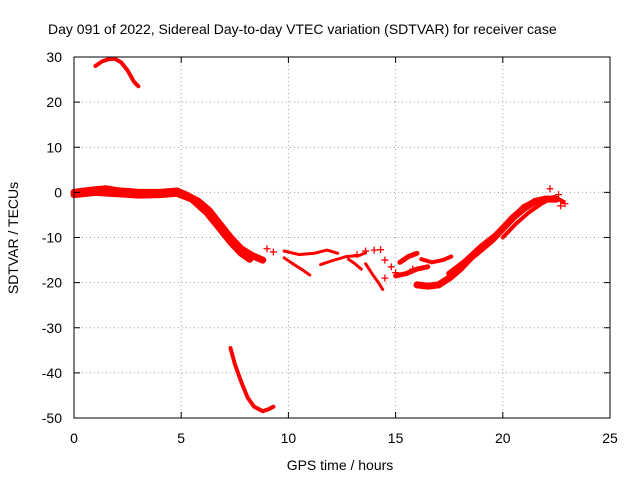 The image size is (640, 480). What do you see at coordinates (493, 237) in the screenshot?
I see `series-rise-b` at bounding box center [493, 237].